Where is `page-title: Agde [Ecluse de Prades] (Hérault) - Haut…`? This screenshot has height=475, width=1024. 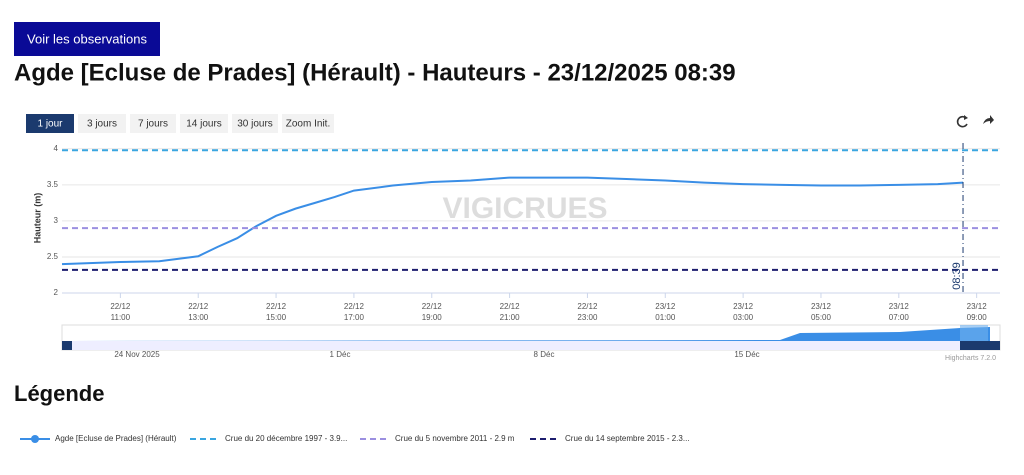
page-title: Agde [Ecluse de Prades] (Hérault) - Haut… is located at coordinates (375, 72).